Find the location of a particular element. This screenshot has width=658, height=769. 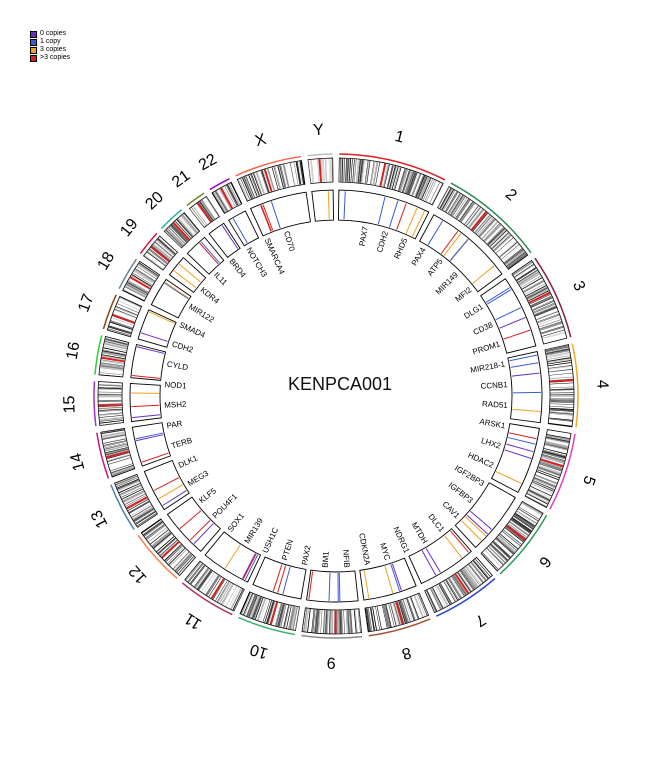

gene-label: HDAC2 is located at coordinates (481, 461).